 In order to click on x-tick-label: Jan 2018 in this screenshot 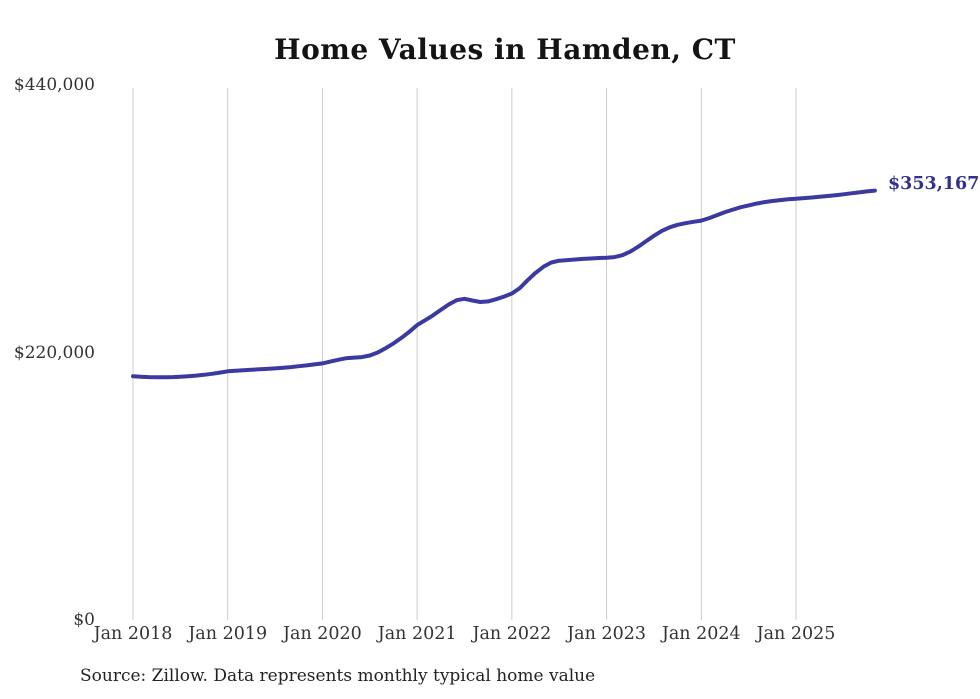, I will do `click(133, 634)`.